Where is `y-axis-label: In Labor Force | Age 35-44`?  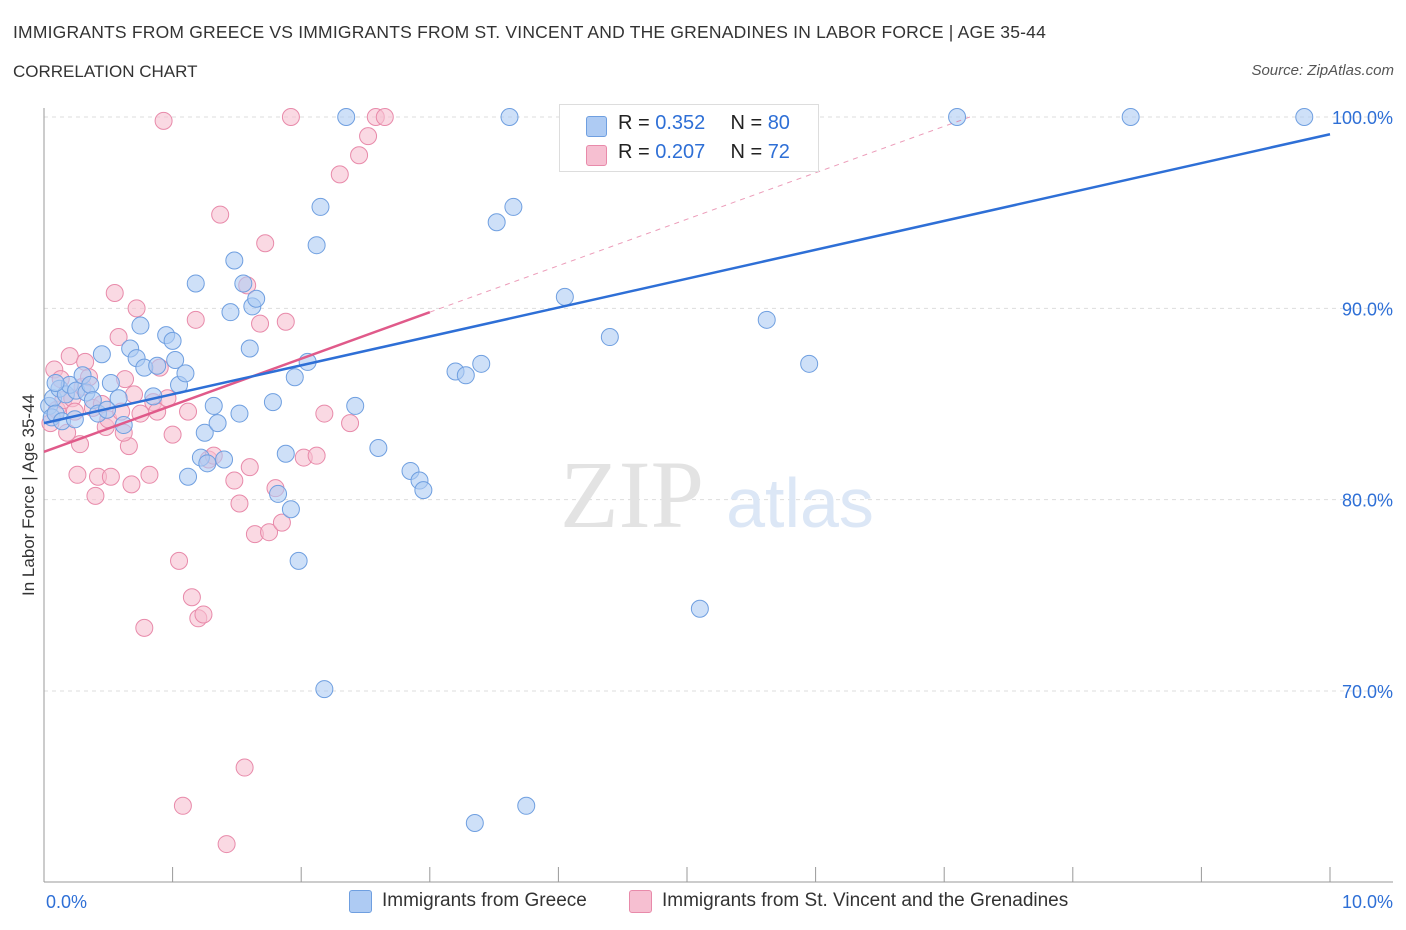 y-axis-label: In Labor Force | Age 35-44 is located at coordinates (28, 495).